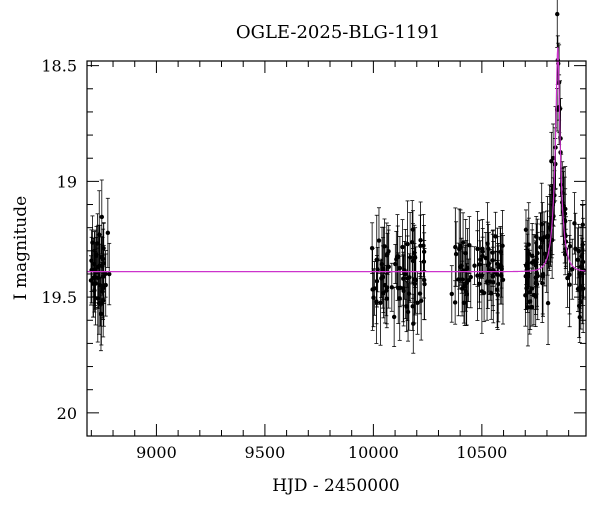  Describe the element at coordinates (336, 486) in the screenshot. I see `x-axis-label: HJD - 2450000` at that location.